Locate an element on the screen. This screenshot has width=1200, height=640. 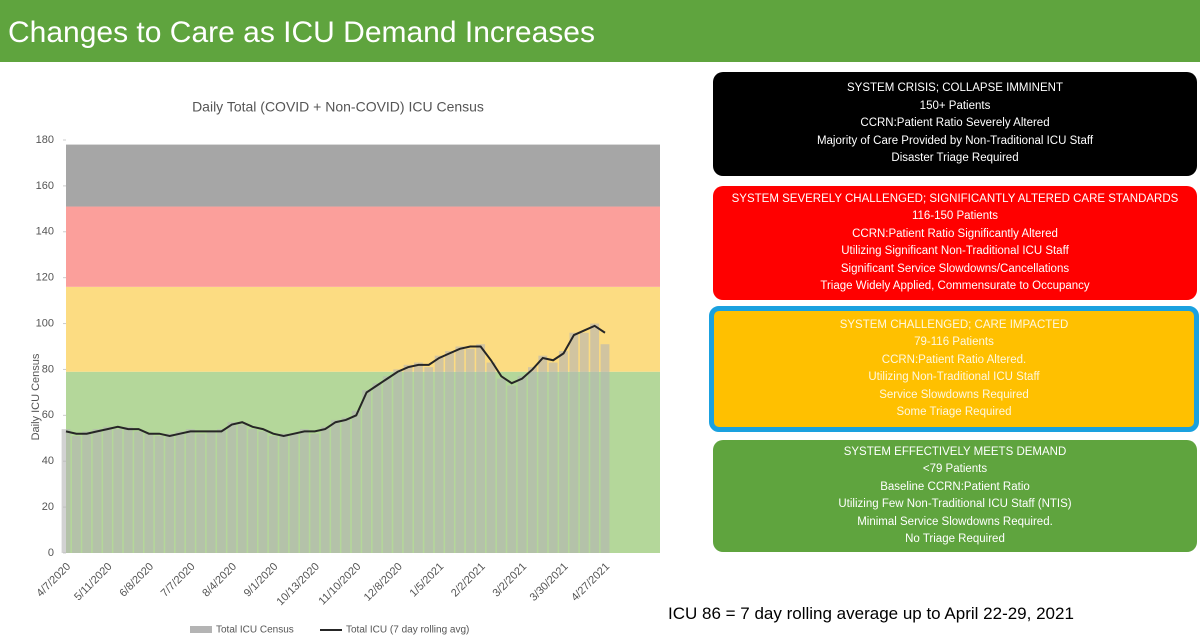
legend-item: Total ICU Census is located at coordinates (242, 630).